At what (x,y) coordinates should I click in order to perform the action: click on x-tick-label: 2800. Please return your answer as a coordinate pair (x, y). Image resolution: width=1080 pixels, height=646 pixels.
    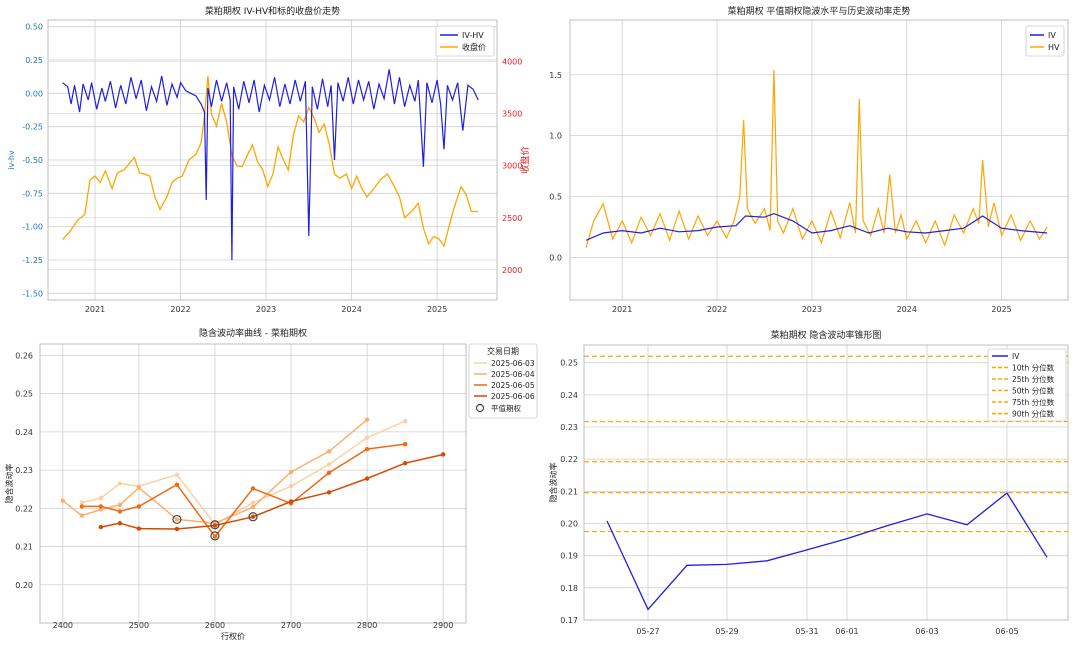
    Looking at the image, I should click on (367, 625).